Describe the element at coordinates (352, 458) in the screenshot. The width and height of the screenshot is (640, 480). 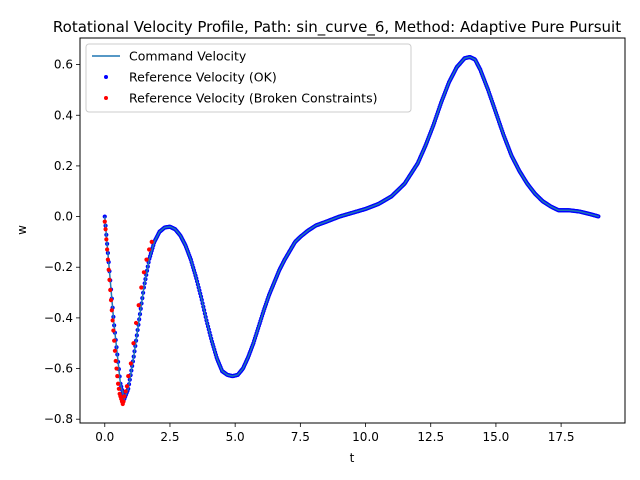
I see `x-axis-label: t` at that location.